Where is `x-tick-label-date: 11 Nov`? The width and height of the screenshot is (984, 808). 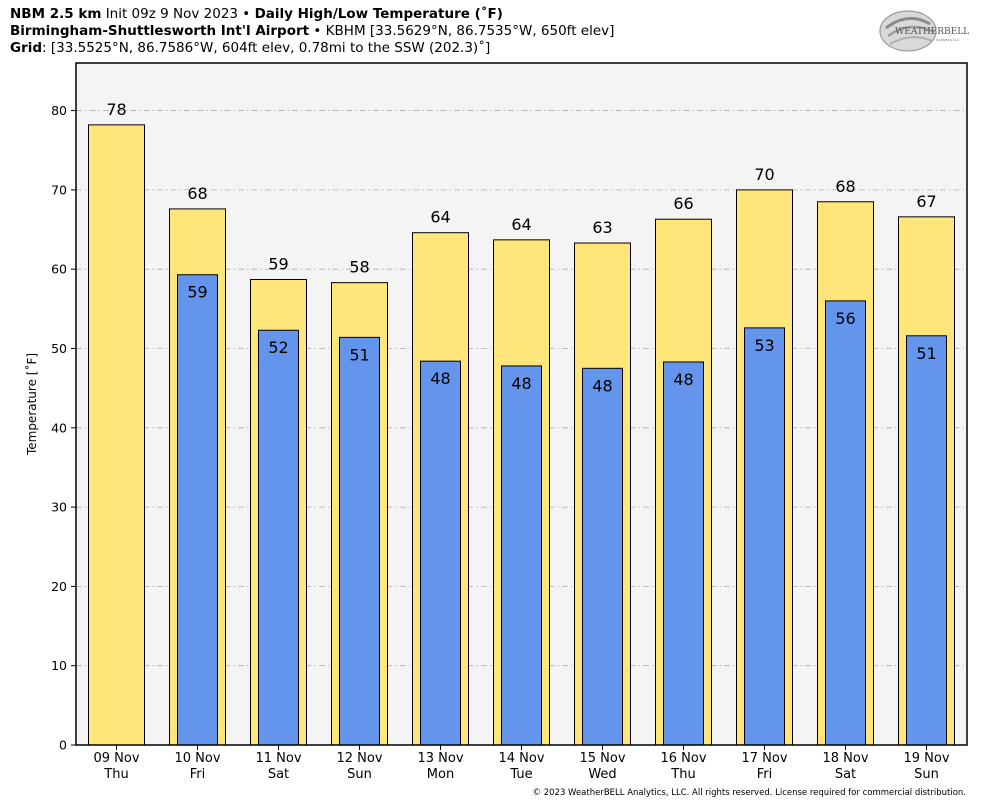 x-tick-label-date: 11 Nov is located at coordinates (278, 758).